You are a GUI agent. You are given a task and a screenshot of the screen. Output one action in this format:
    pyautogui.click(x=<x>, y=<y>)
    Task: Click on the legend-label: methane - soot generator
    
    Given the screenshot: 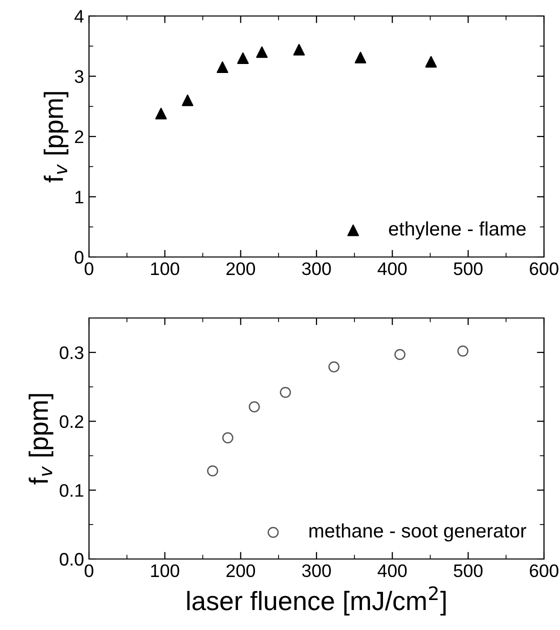 What is the action you would take?
    pyautogui.click(x=417, y=532)
    